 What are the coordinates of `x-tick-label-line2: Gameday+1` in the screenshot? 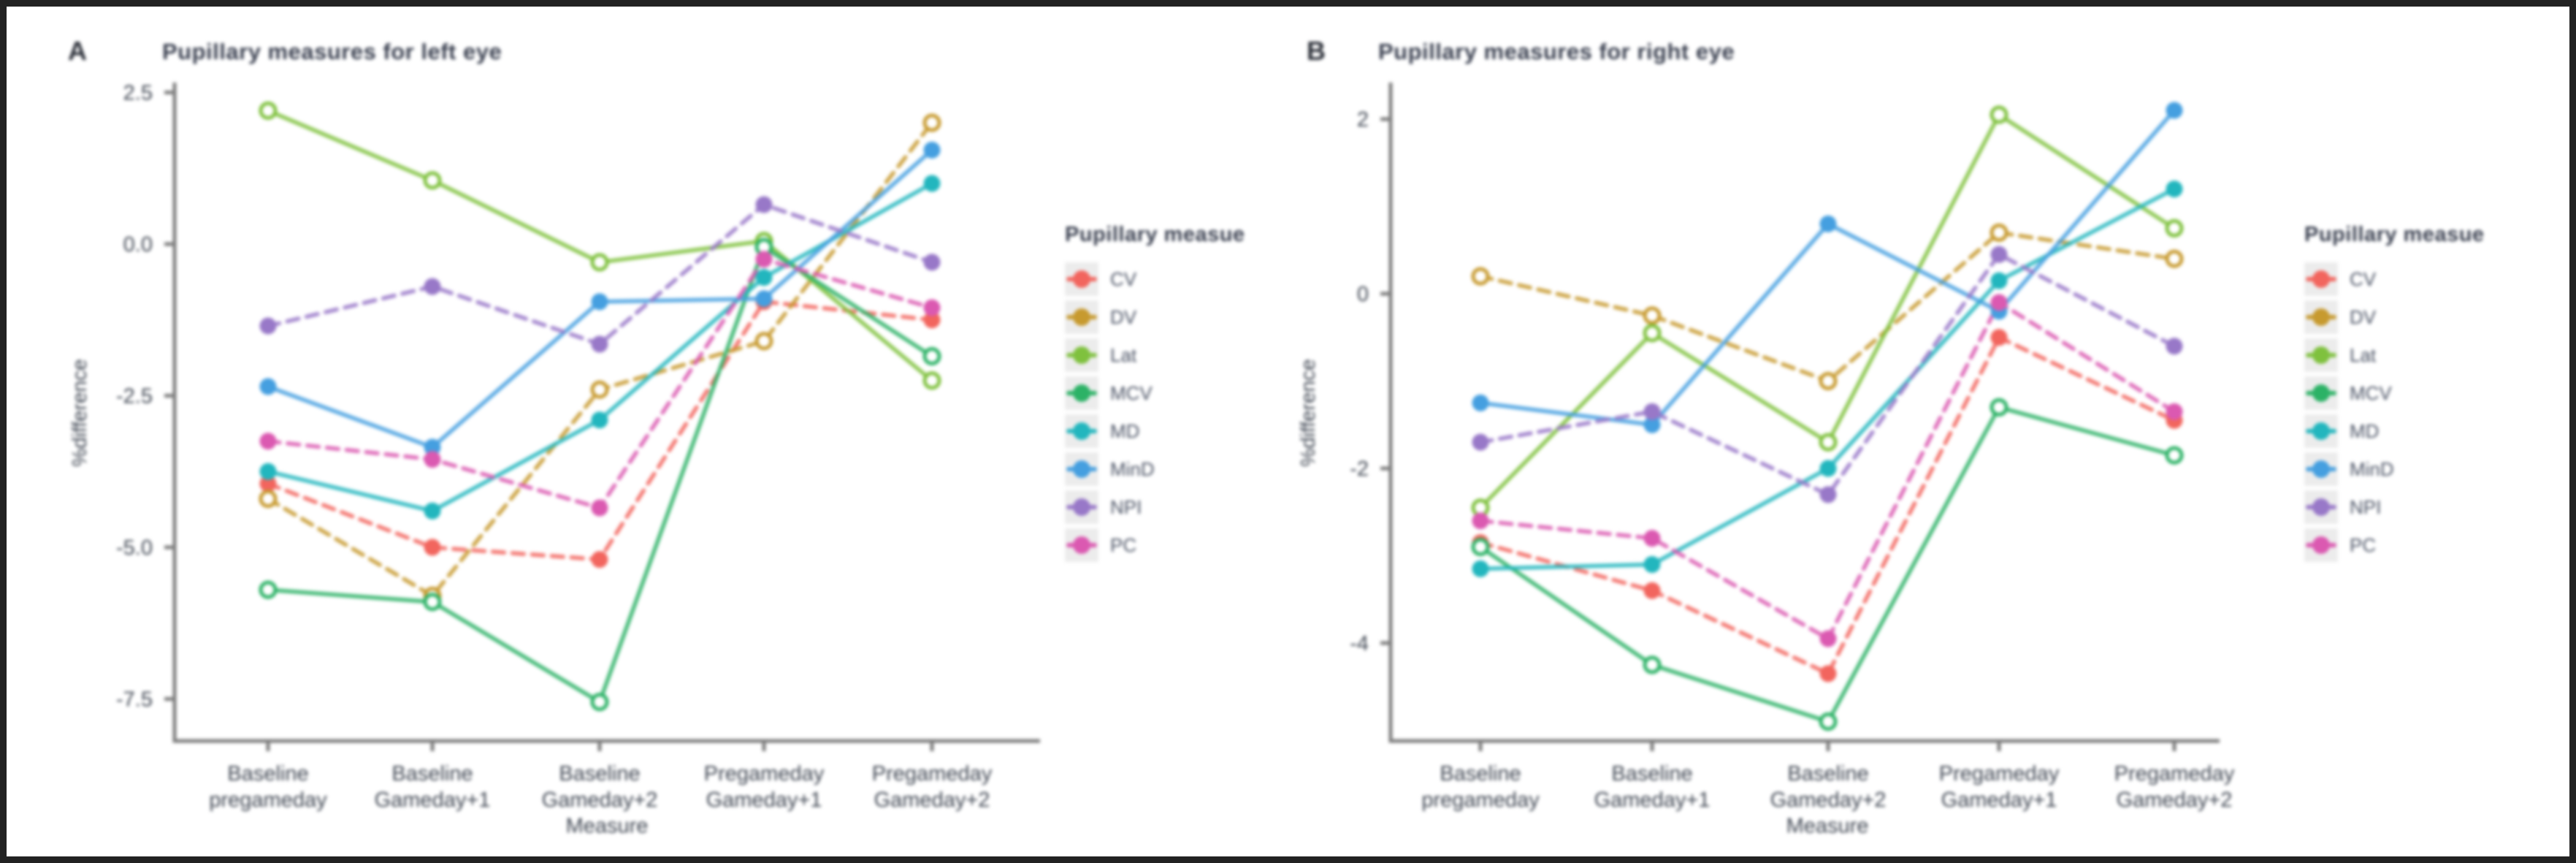 It's located at (764, 800).